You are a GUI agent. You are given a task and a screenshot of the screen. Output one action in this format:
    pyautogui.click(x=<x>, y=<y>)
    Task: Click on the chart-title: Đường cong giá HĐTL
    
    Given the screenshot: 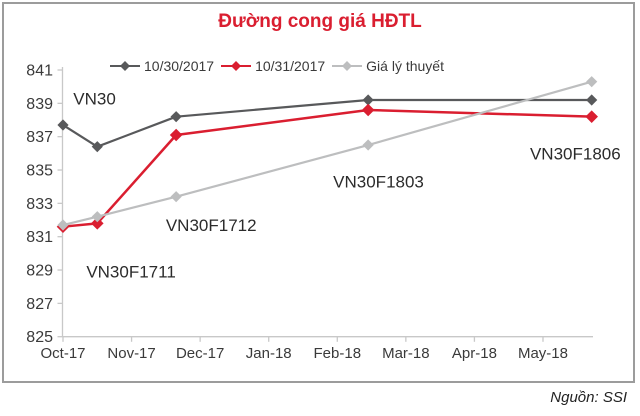 What is the action you would take?
    pyautogui.click(x=320, y=21)
    